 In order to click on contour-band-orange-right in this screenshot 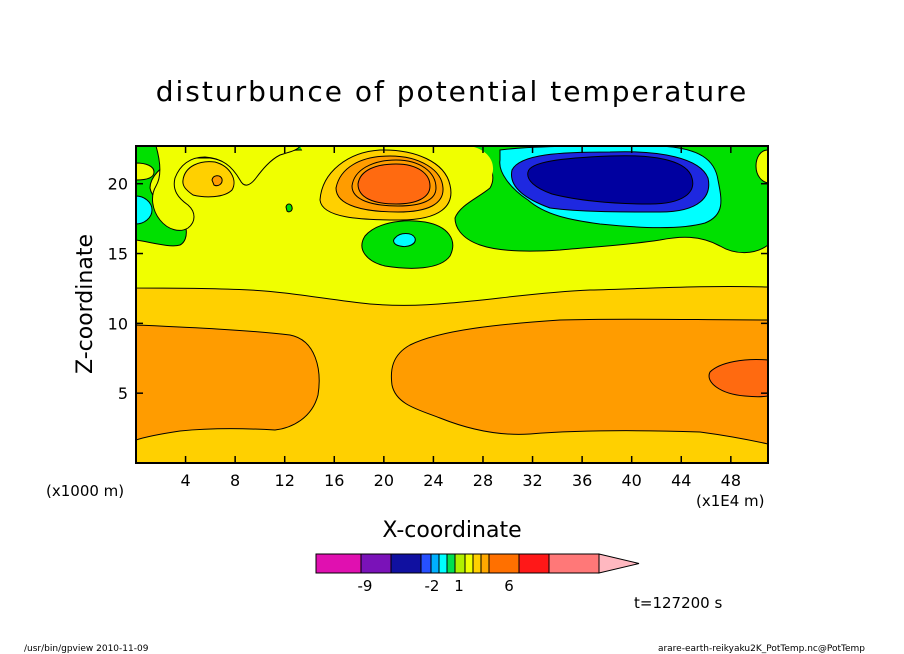, I will do `click(579, 381)`.